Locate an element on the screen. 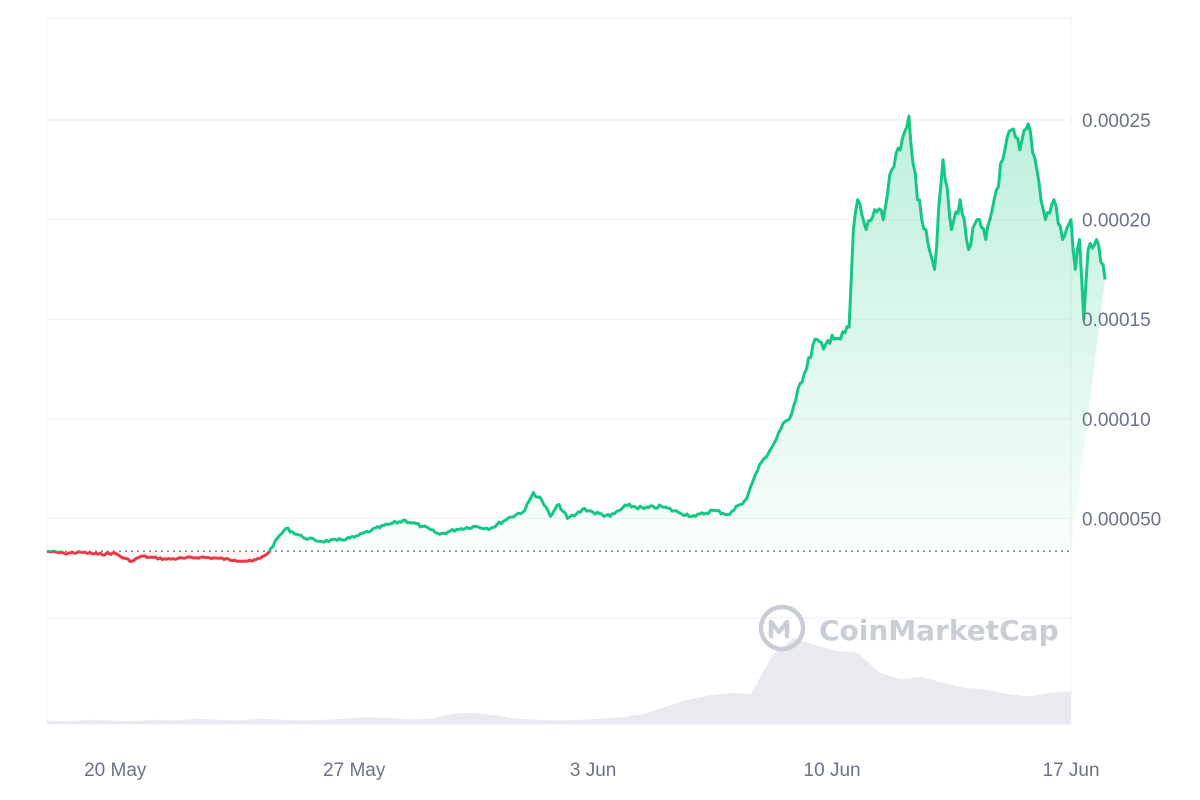  volume-area is located at coordinates (559, 681).